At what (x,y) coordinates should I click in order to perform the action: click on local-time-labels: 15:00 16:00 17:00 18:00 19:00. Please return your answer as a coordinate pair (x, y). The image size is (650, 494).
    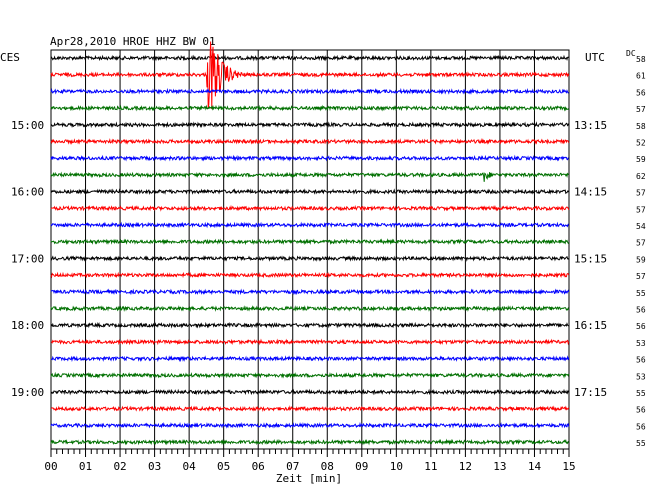
    Looking at the image, I should click on (27, 259).